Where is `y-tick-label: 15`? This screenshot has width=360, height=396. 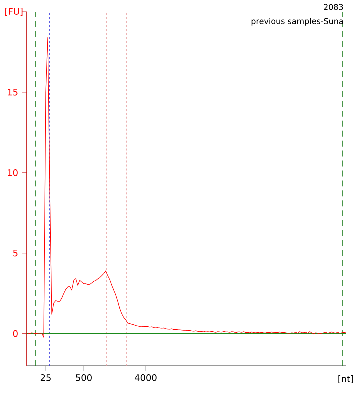 y-tick-label: 15 is located at coordinates (13, 92).